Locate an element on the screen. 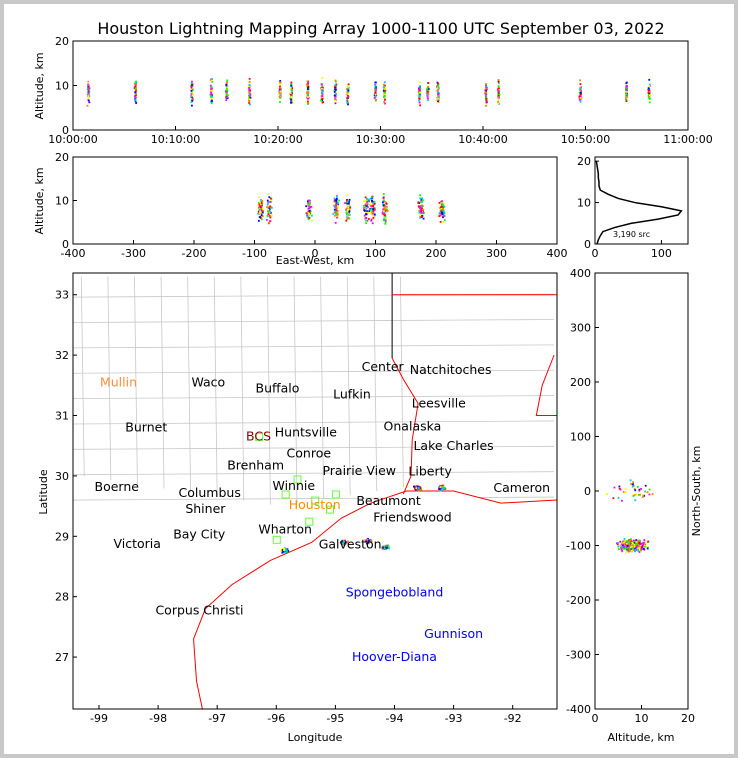 This screenshot has width=738, height=758. y-axis-label: Altitude, km is located at coordinates (39, 85).